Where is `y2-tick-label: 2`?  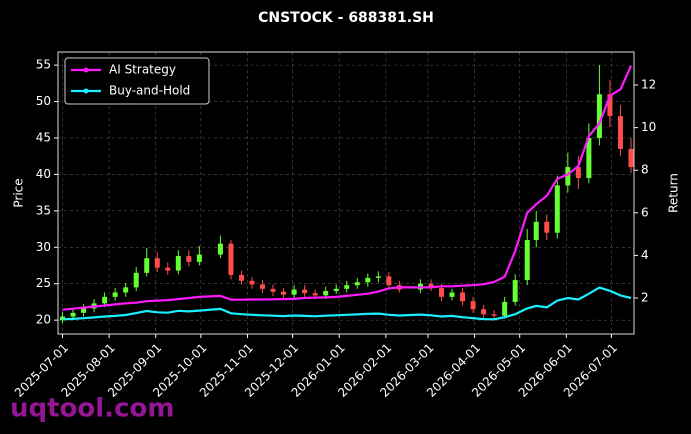 y2-tick-label: 2 is located at coordinates (645, 298).